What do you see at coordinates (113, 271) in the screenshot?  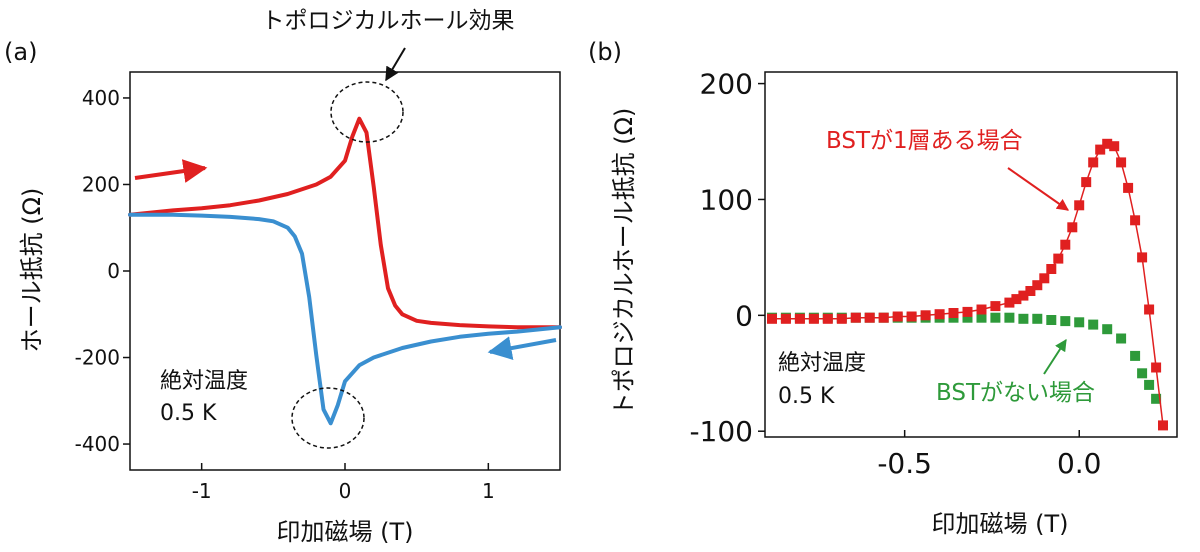 I see `panel-a-ytick-label: 0` at bounding box center [113, 271].